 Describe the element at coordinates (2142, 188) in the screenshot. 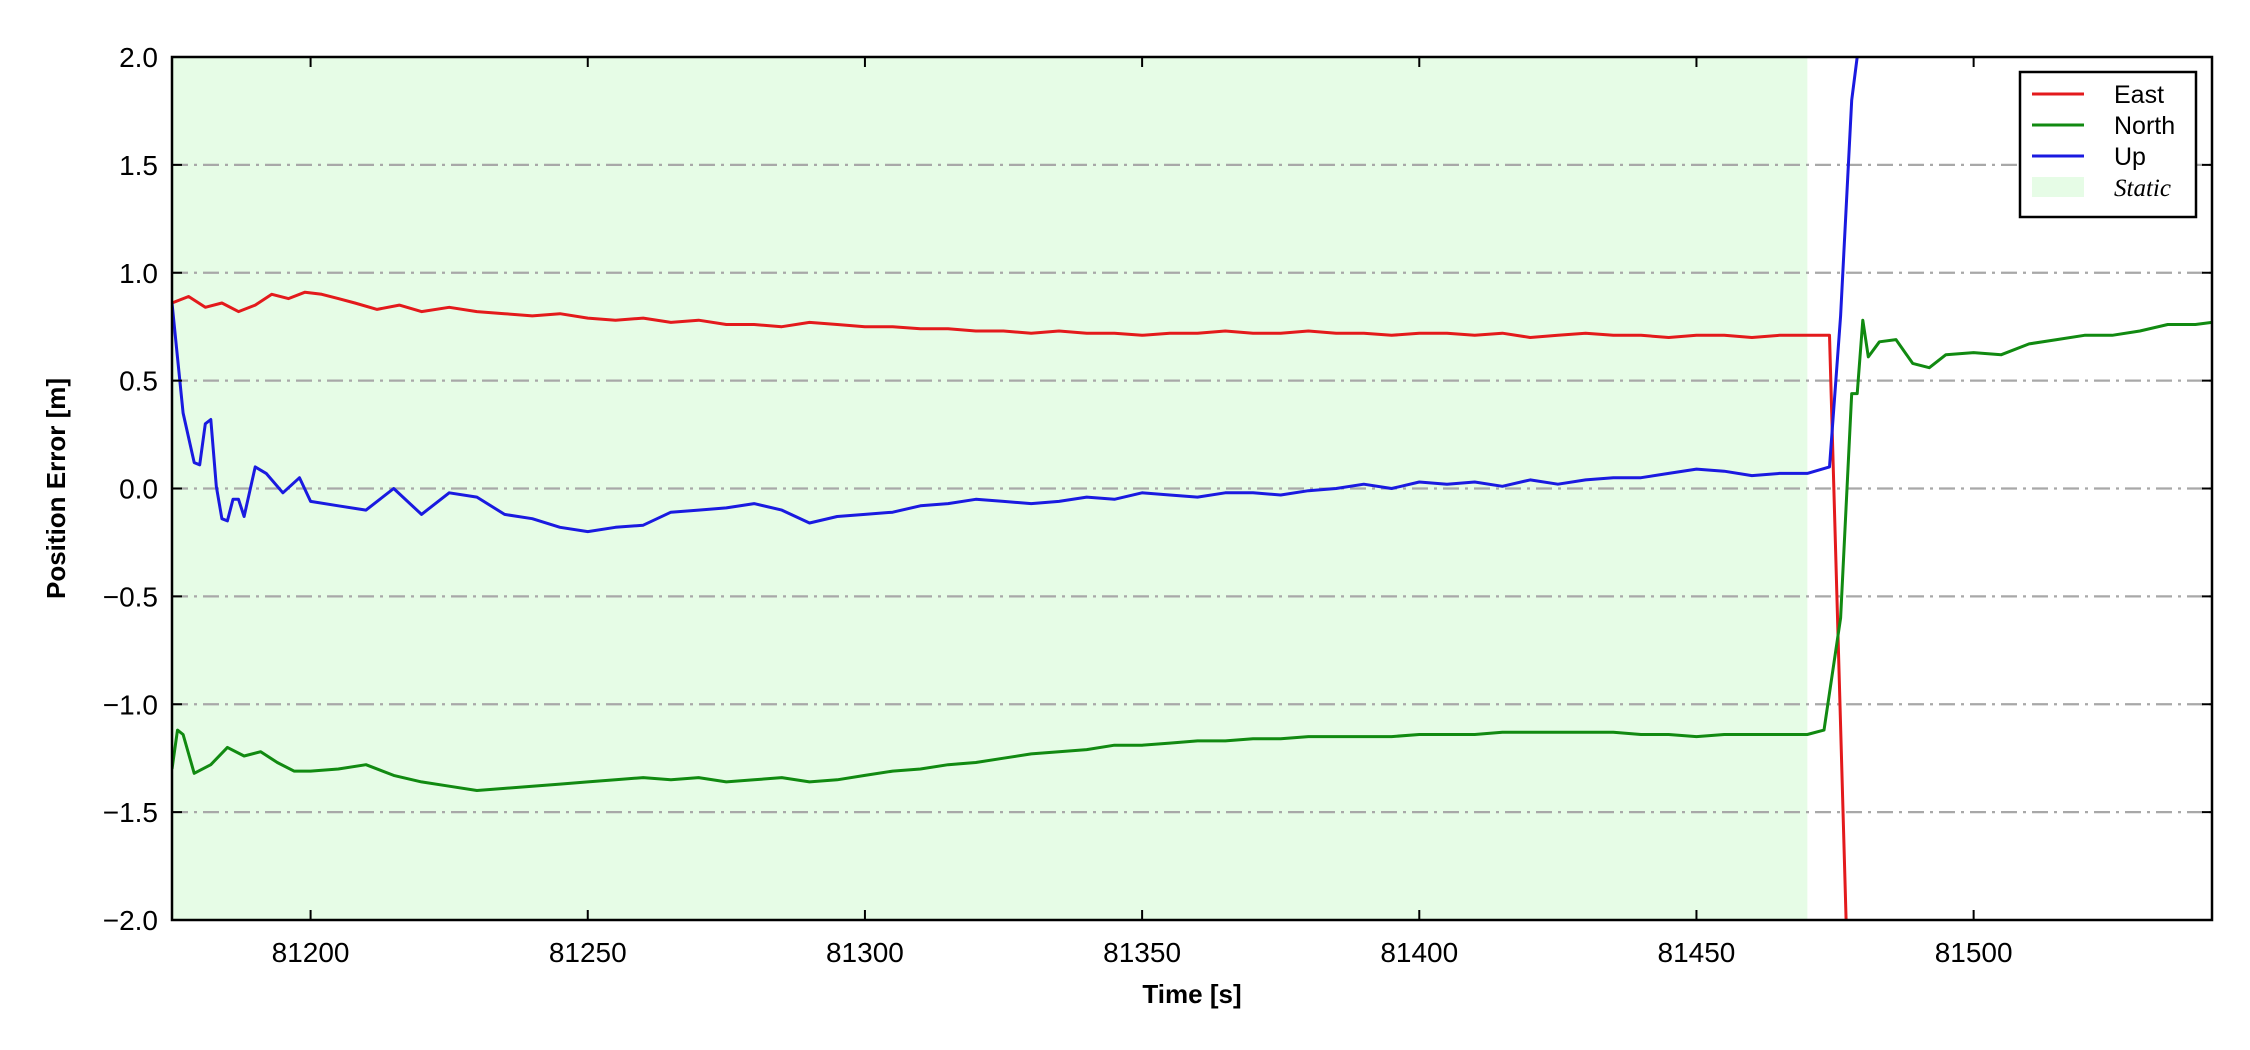

I see `legend-label-static: Static` at that location.